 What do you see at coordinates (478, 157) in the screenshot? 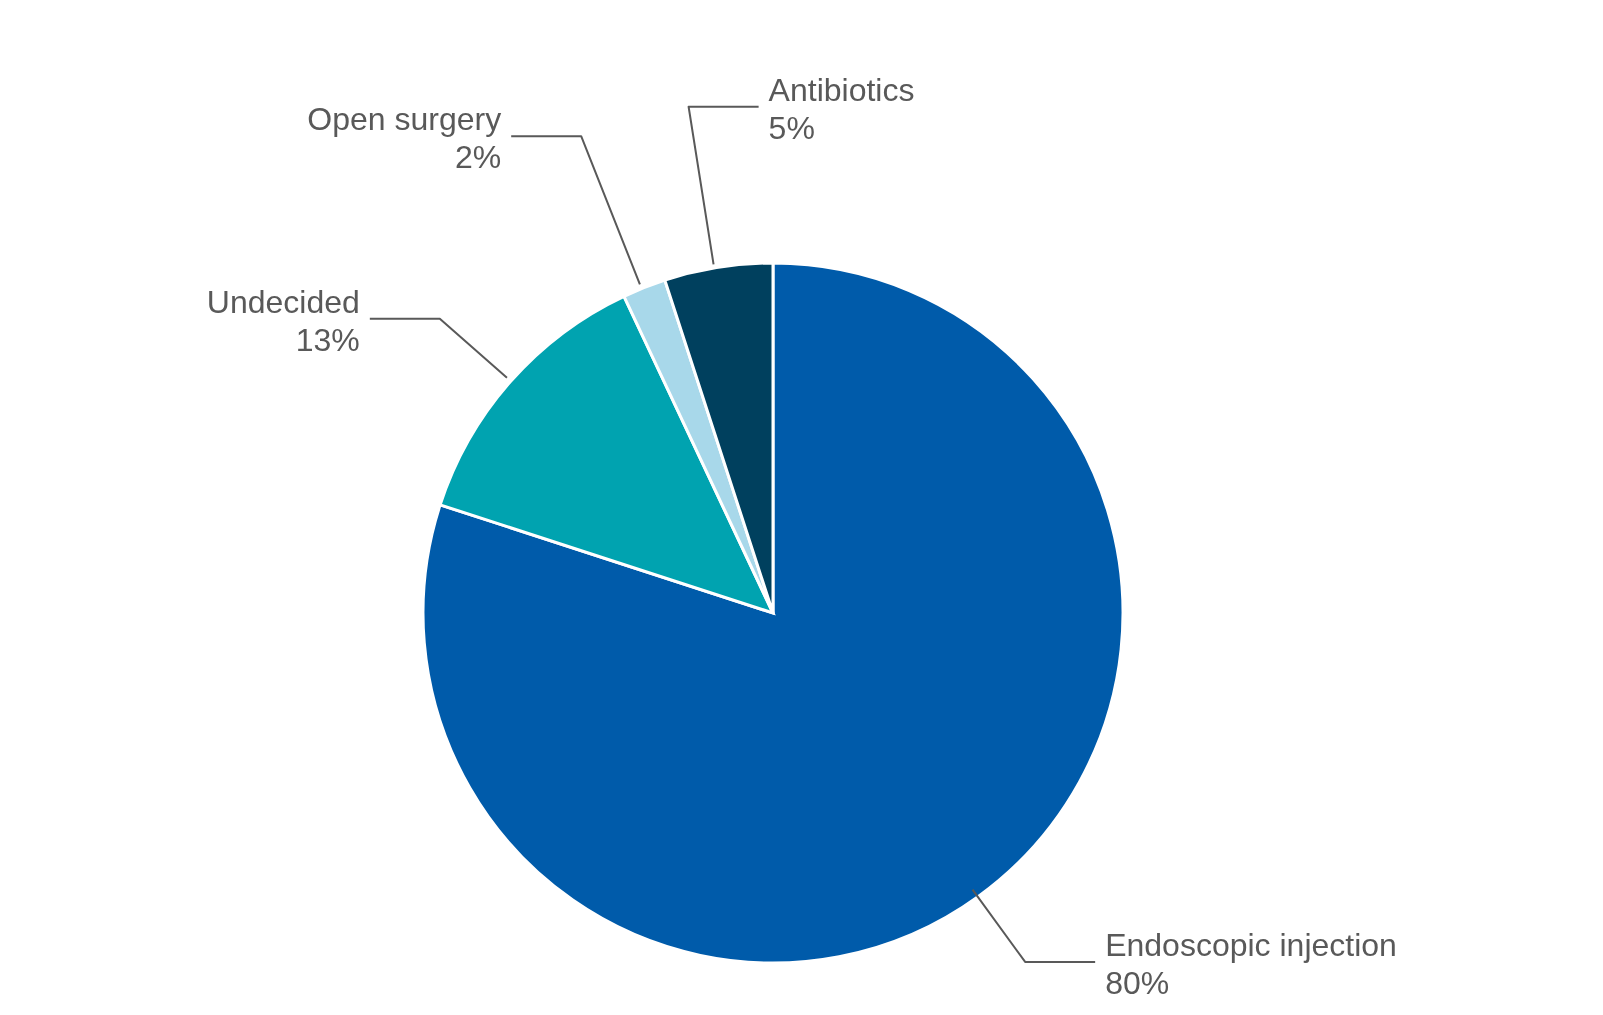
I see `data-label: 2%` at bounding box center [478, 157].